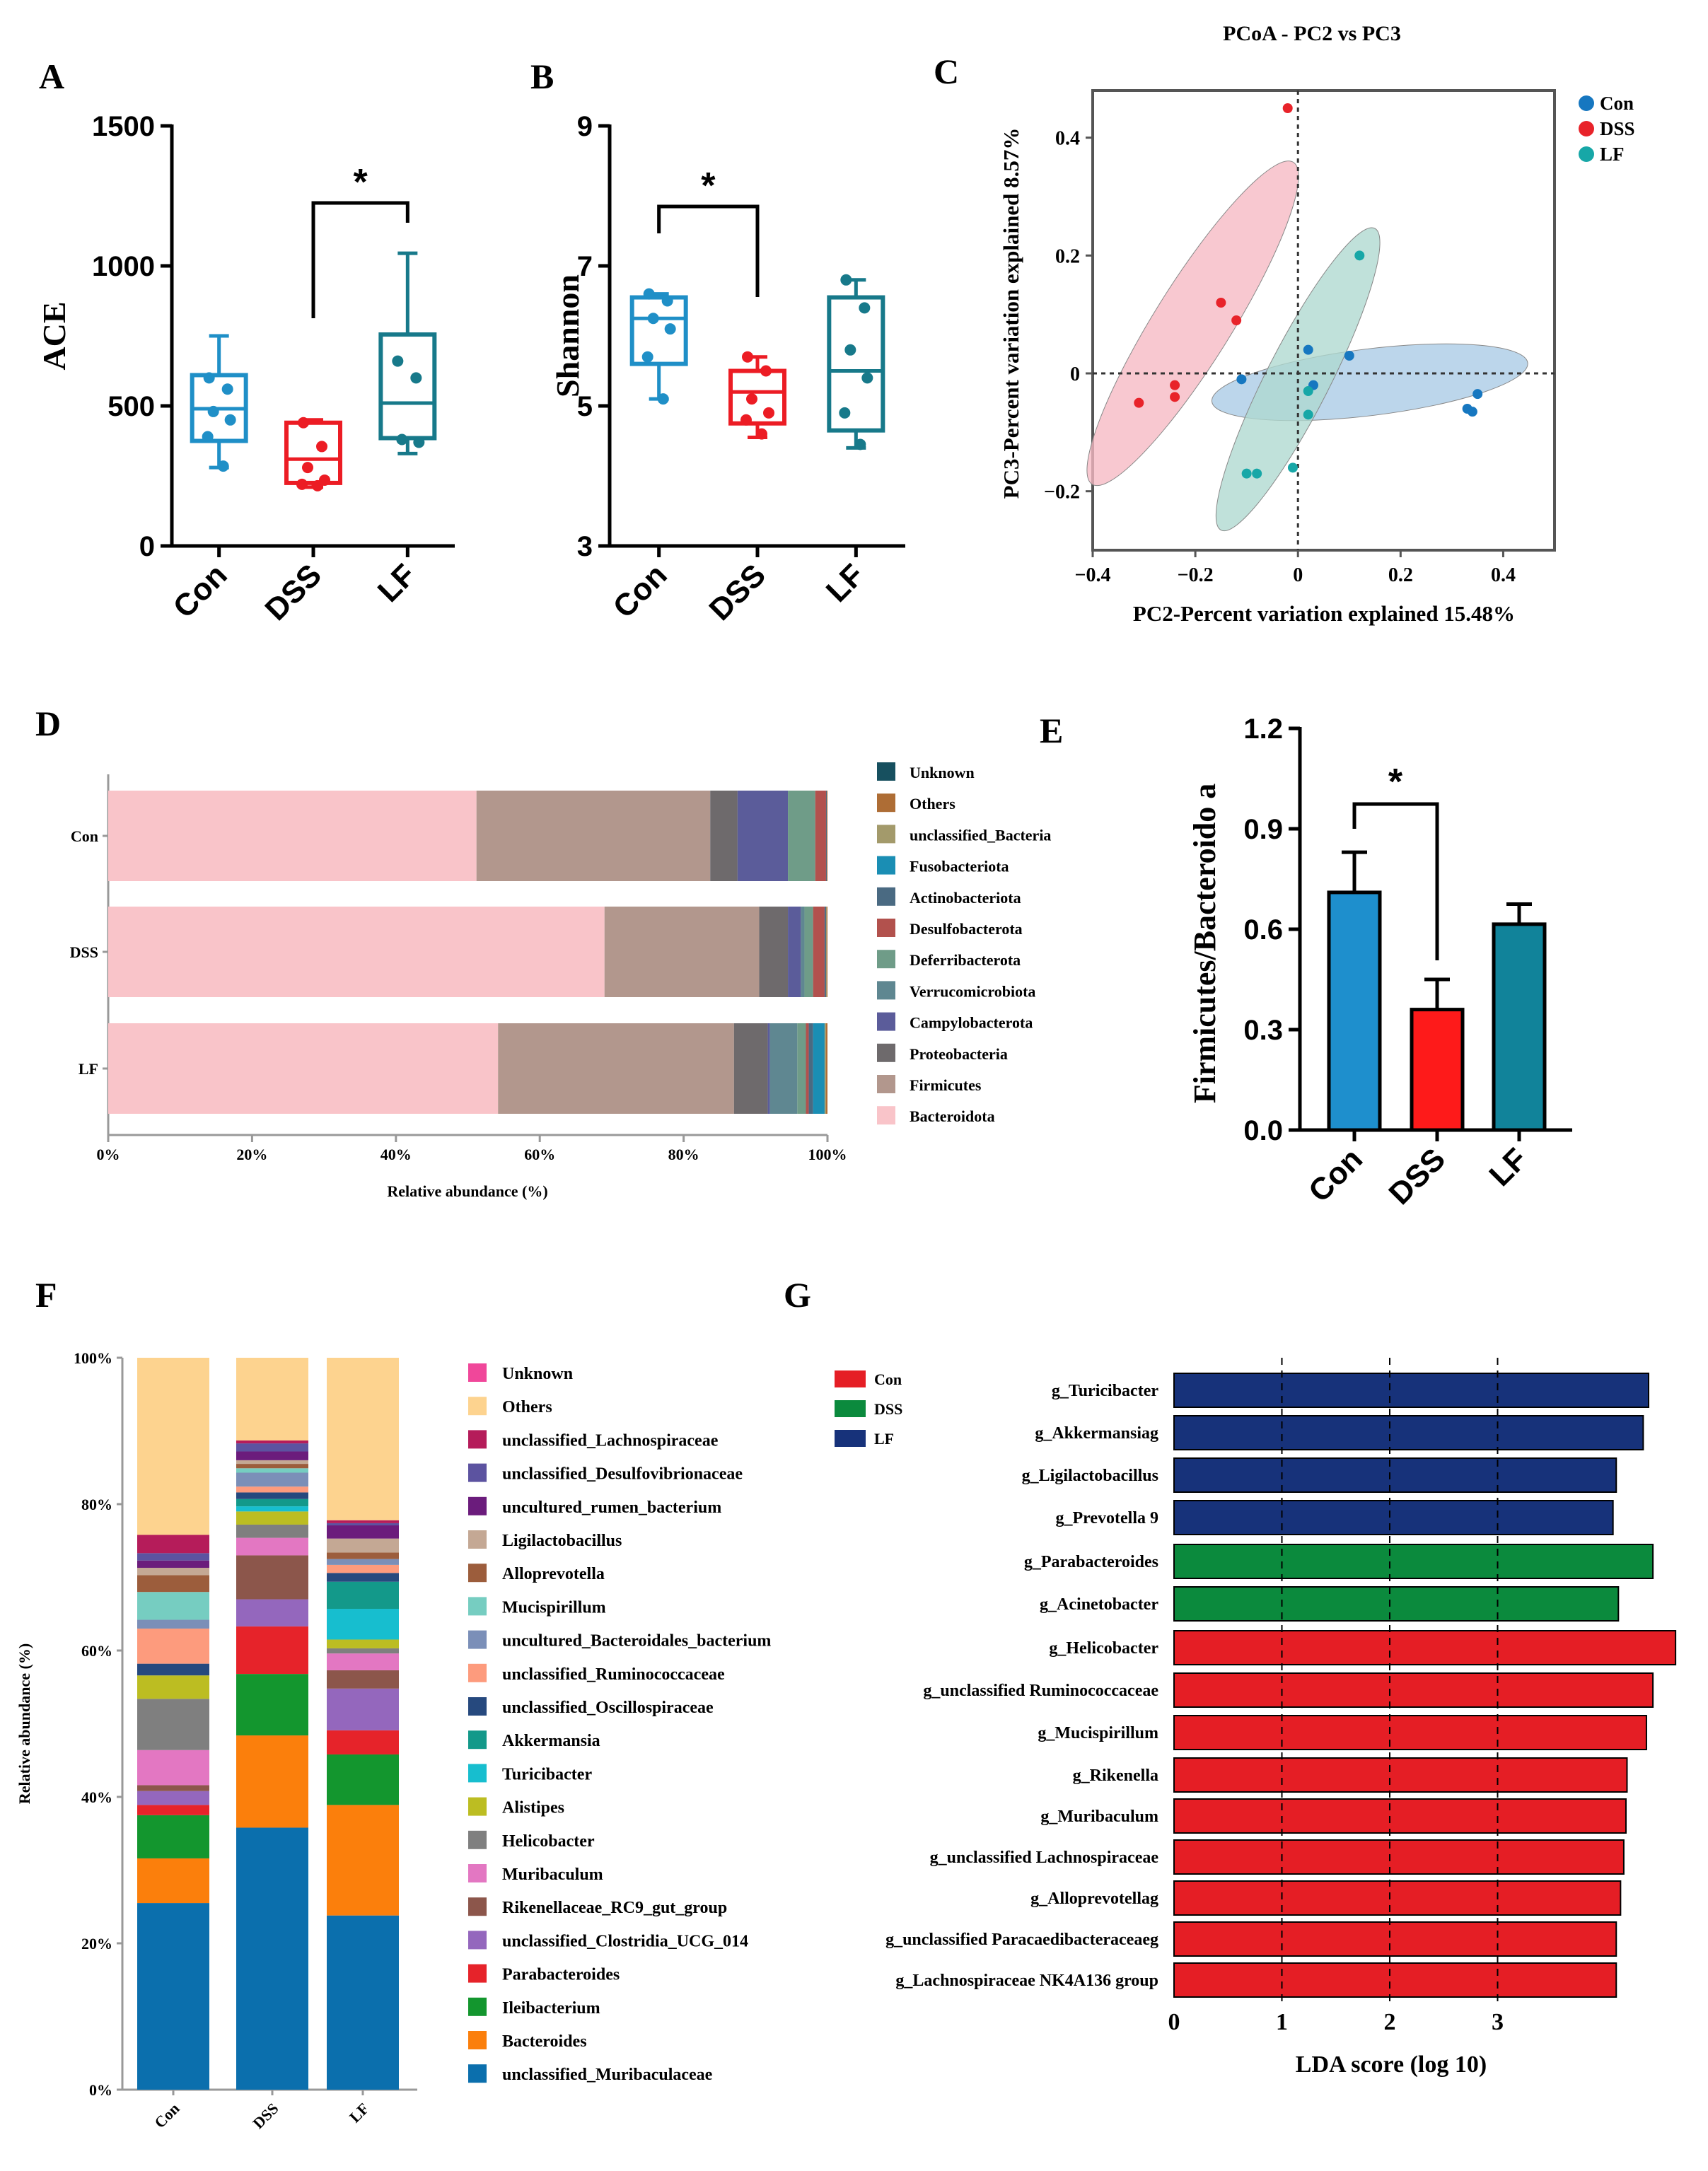 The height and width of the screenshot is (2171, 1708). Describe the element at coordinates (1263, 729) in the screenshot. I see `y-tick-label: 1.2` at that location.